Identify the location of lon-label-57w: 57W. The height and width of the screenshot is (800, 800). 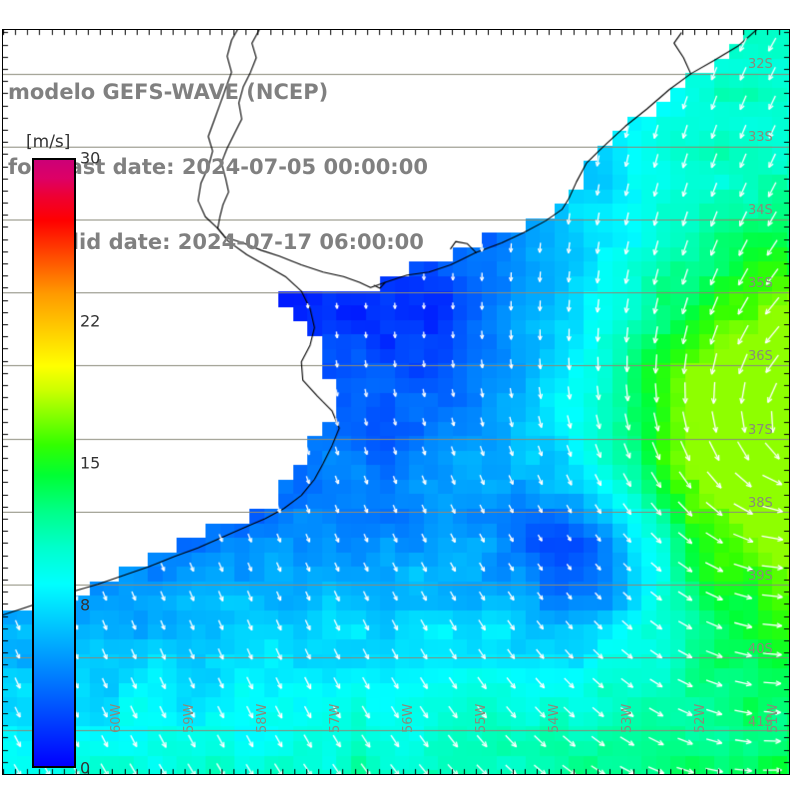
(336, 718).